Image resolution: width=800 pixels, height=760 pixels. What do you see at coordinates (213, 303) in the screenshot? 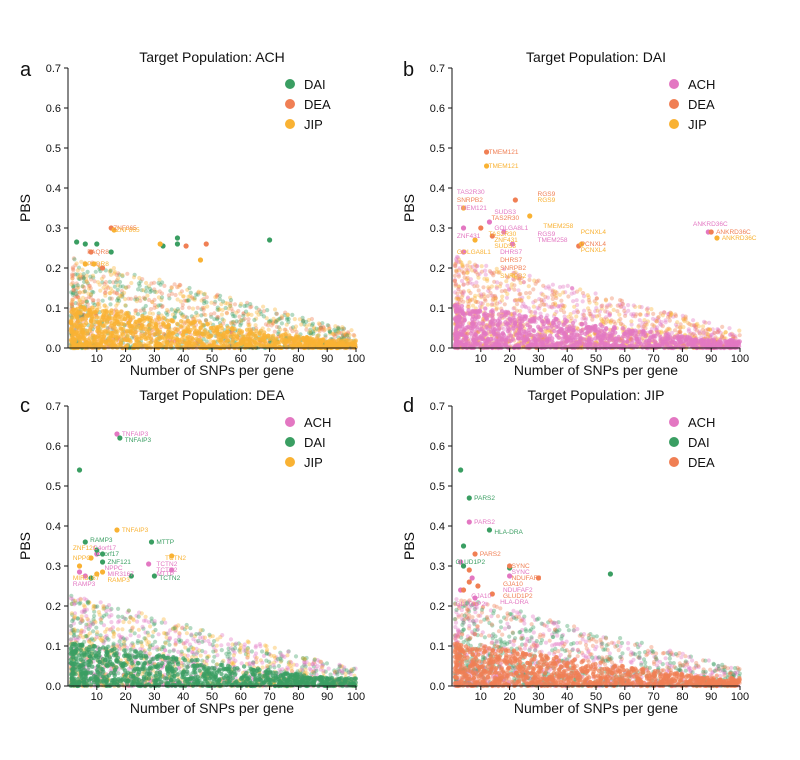
I see `point-cloud` at bounding box center [213, 303].